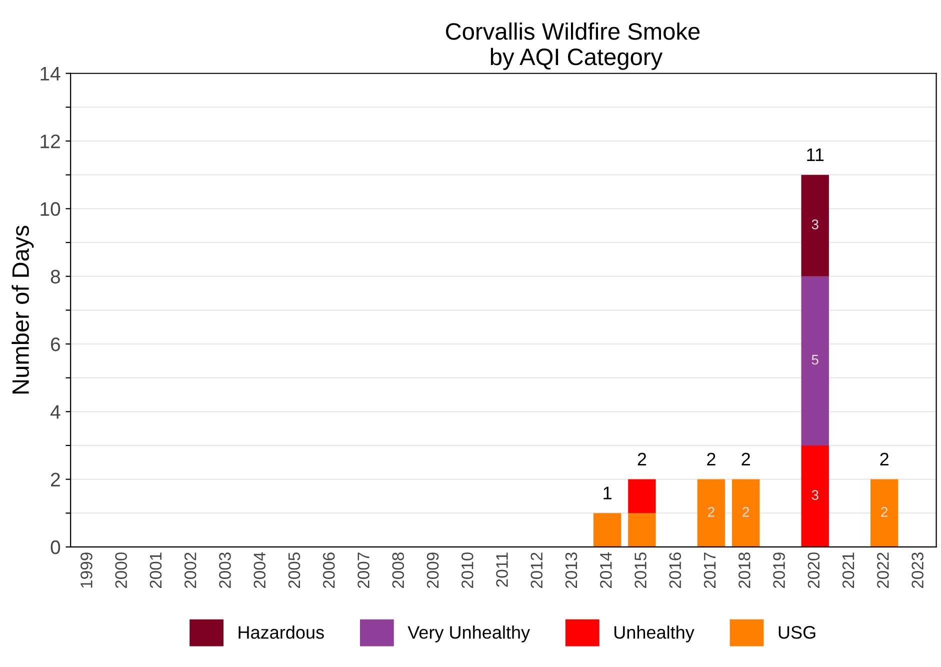  I want to click on y-tick-label: 2, so click(55, 479).